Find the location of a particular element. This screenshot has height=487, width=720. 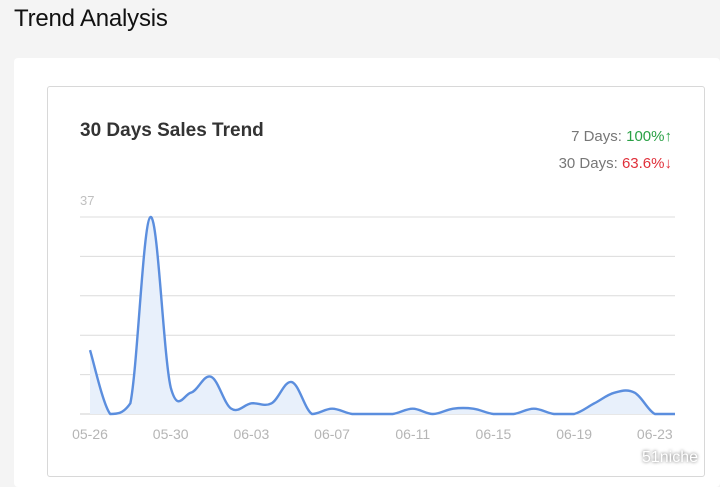

watermark-text: 51niche is located at coordinates (669, 457).